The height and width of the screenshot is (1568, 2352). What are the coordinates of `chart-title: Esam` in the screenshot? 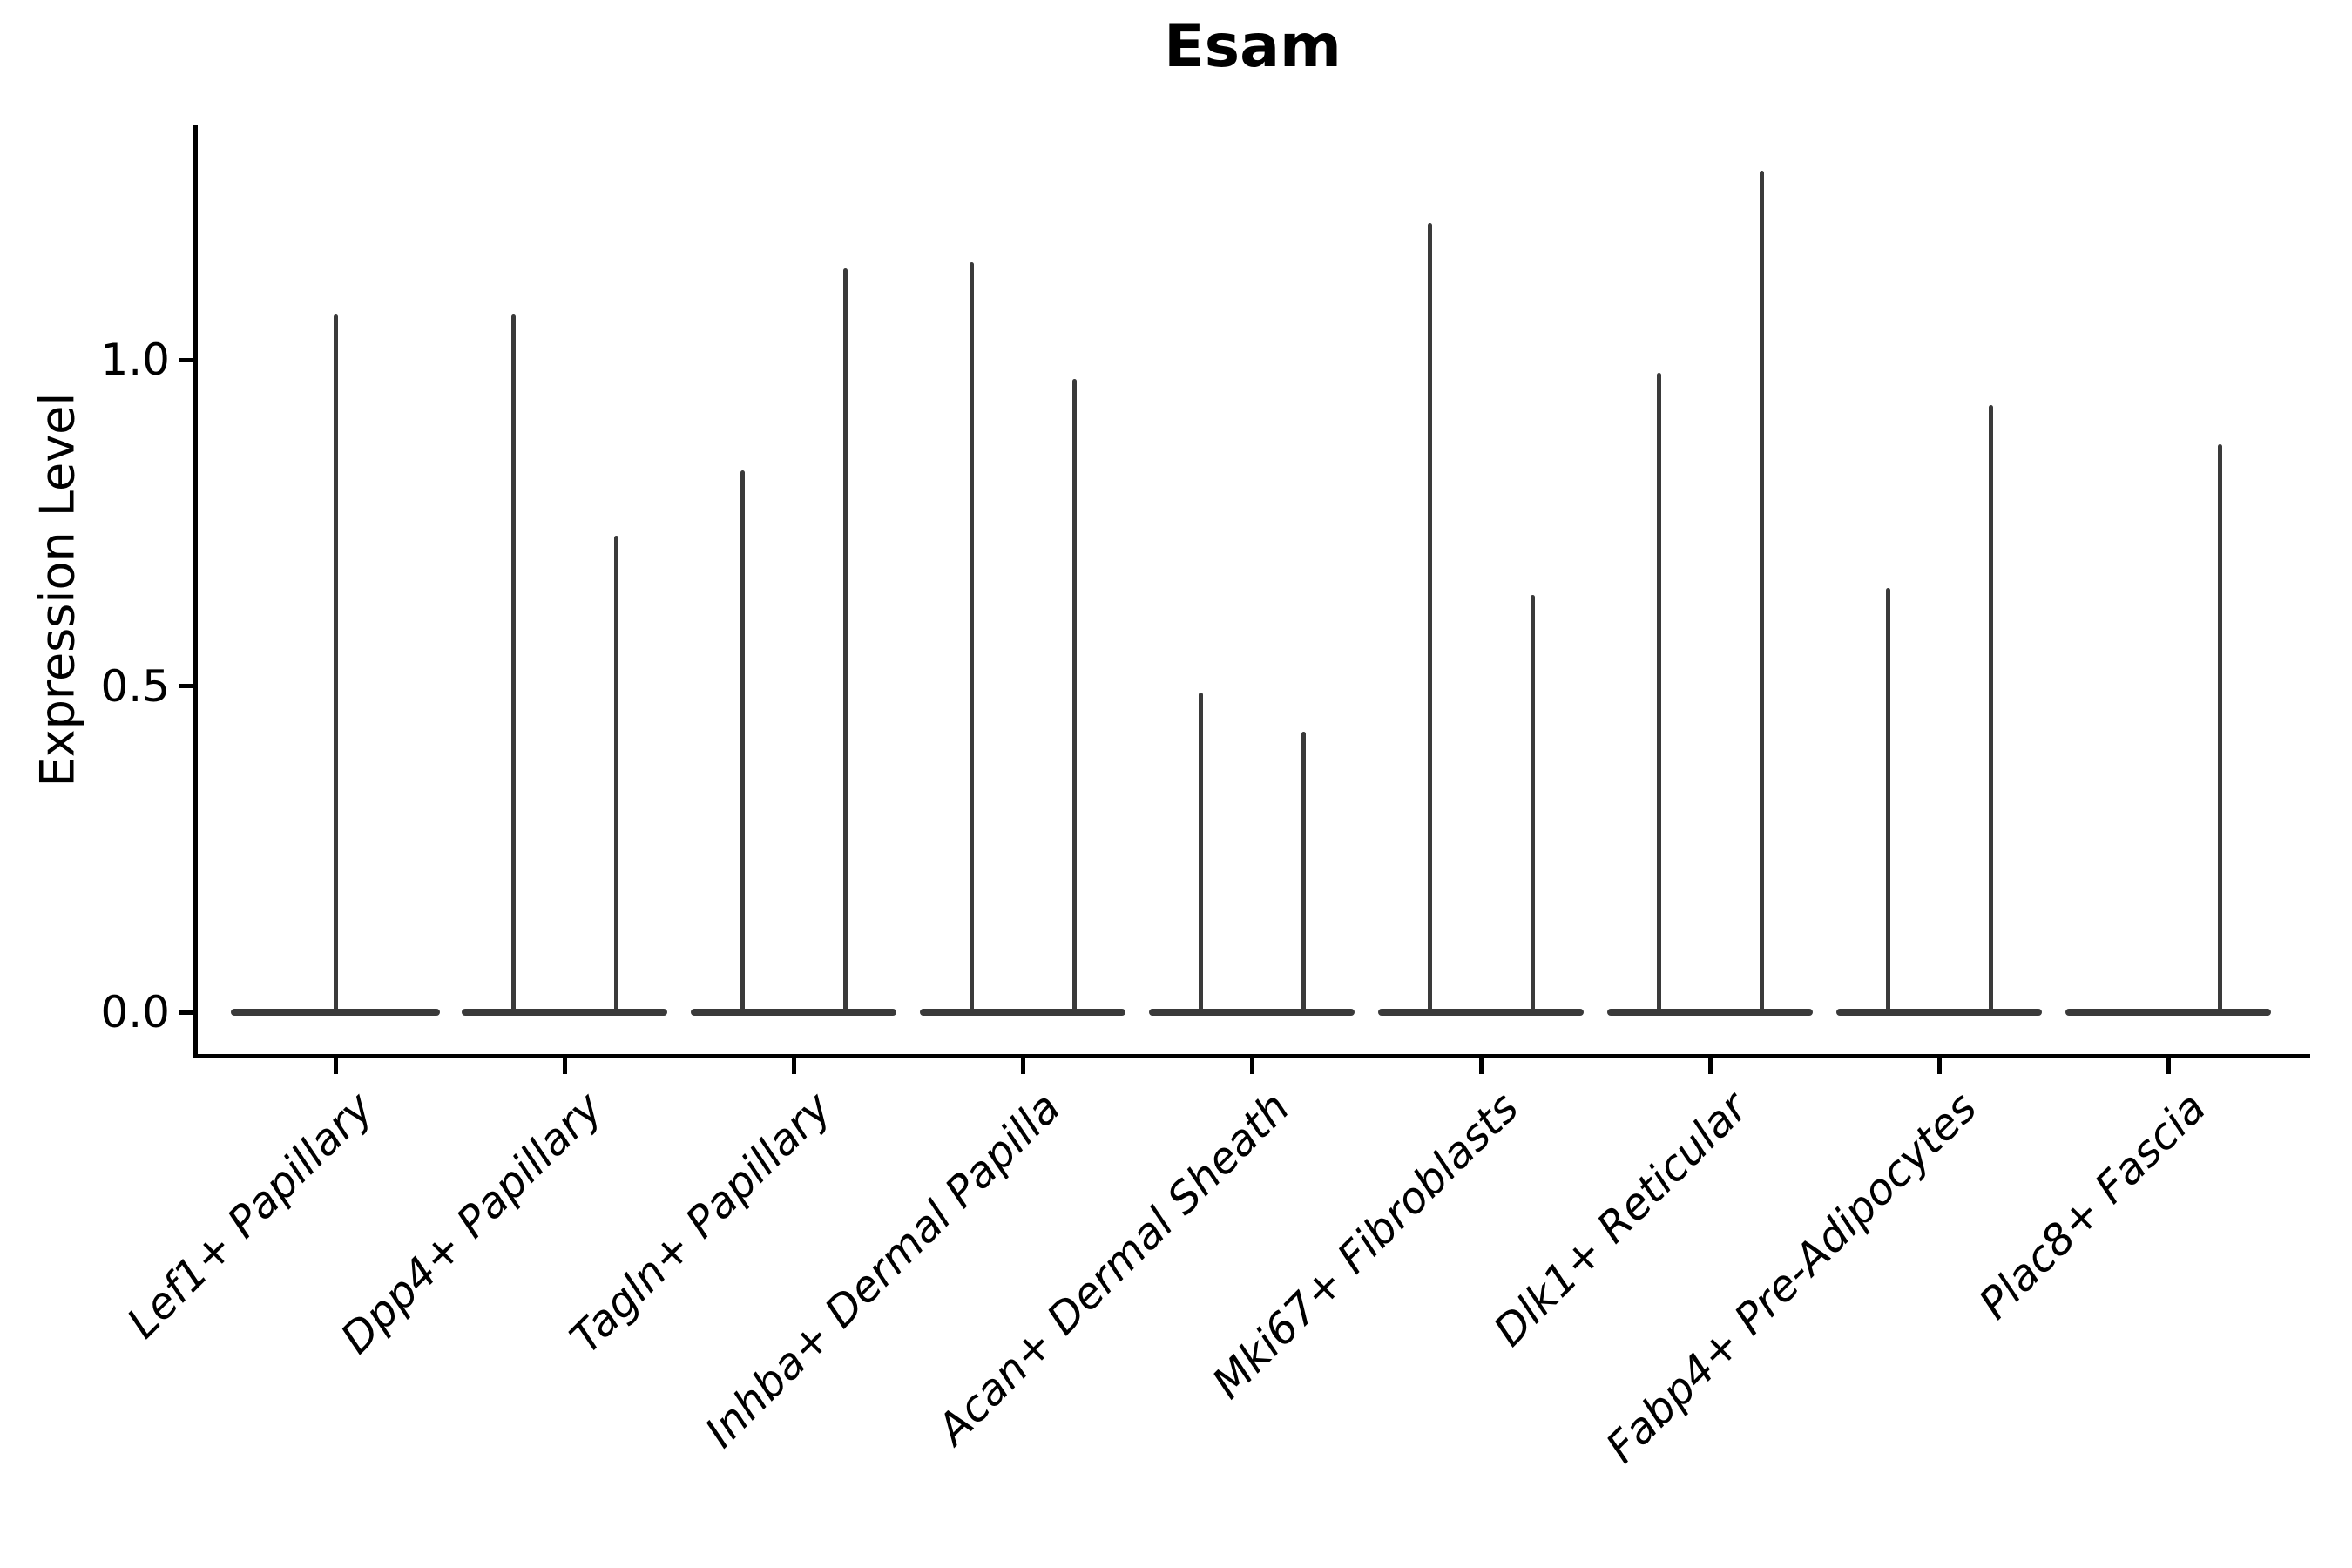 It's located at (1253, 46).